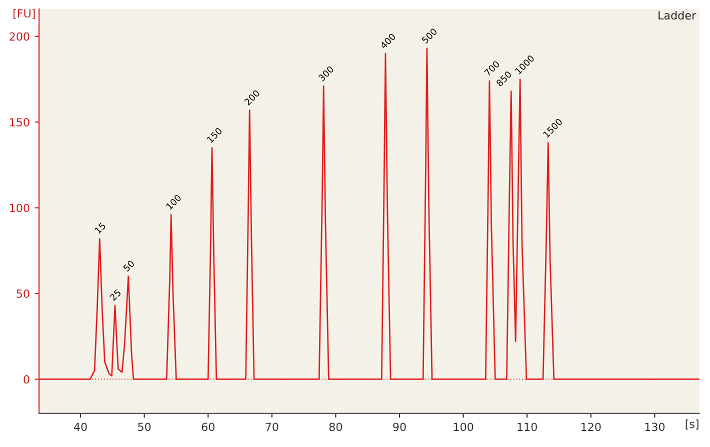 The width and height of the screenshot is (710, 447). I want to click on x-tick-label: 120, so click(591, 427).